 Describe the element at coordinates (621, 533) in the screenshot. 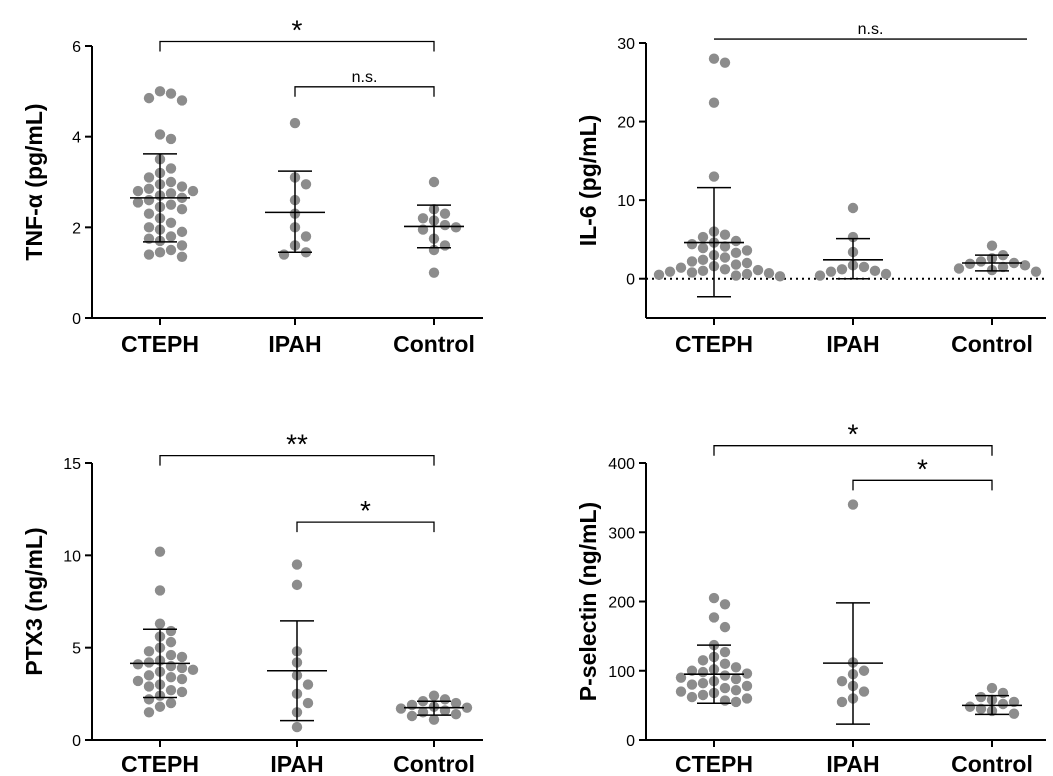

I see `y-tick-label: 300` at that location.